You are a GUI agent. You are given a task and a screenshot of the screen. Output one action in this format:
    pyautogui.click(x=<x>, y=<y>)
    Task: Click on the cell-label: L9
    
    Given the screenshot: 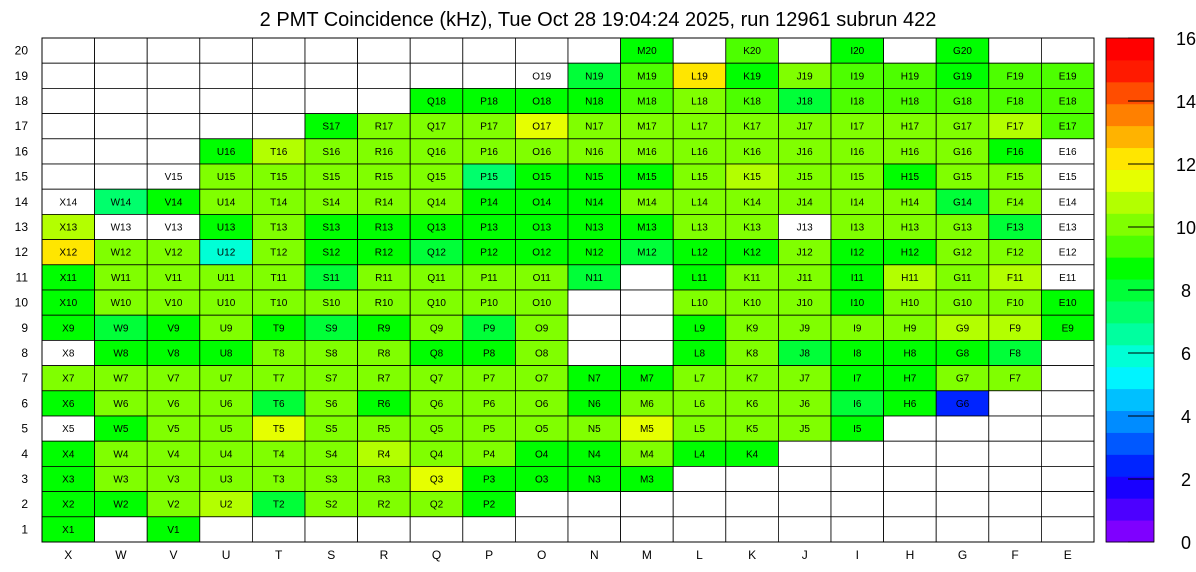 What is the action you would take?
    pyautogui.click(x=700, y=328)
    